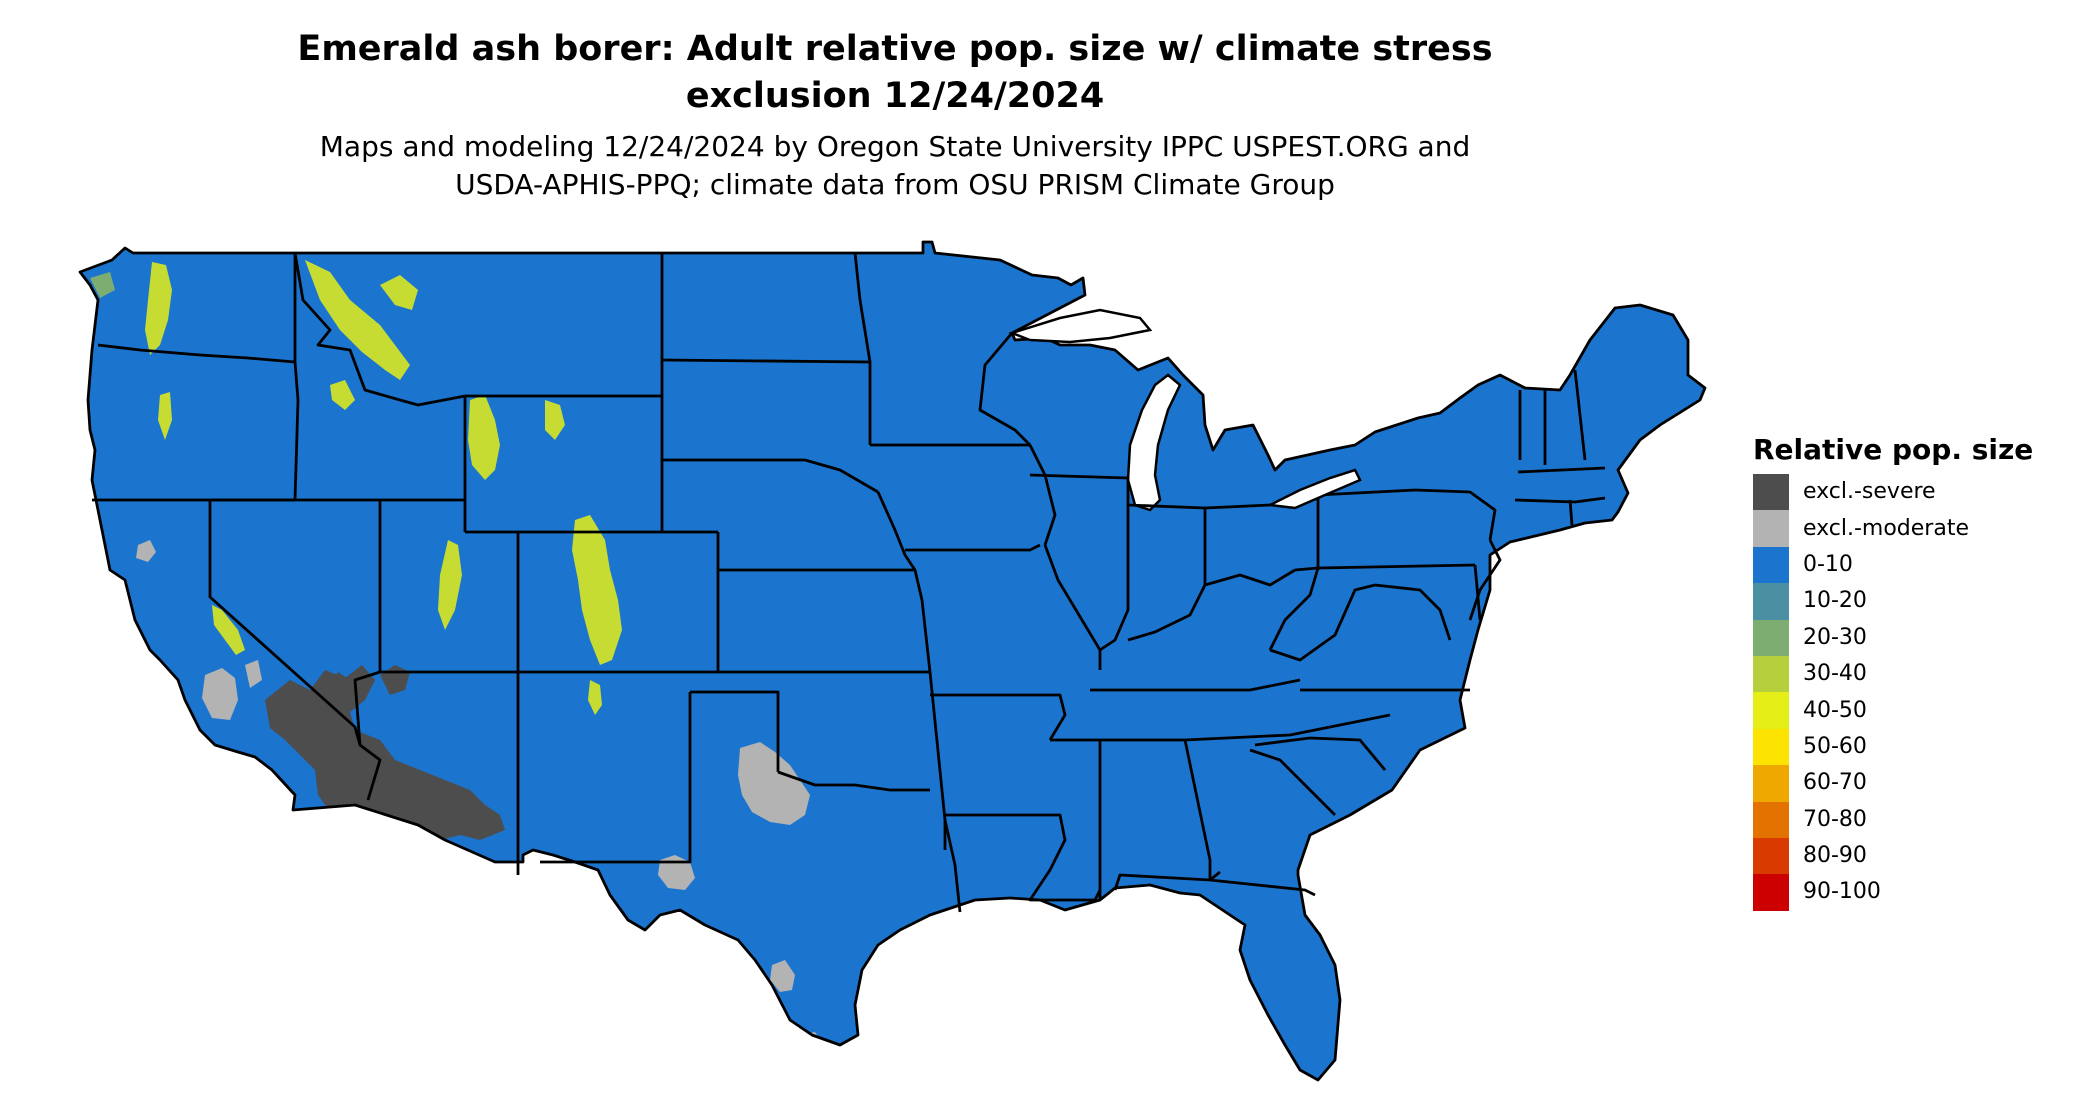  Describe the element at coordinates (1197, 809) in the screenshot. I see `border-al-ga` at that location.